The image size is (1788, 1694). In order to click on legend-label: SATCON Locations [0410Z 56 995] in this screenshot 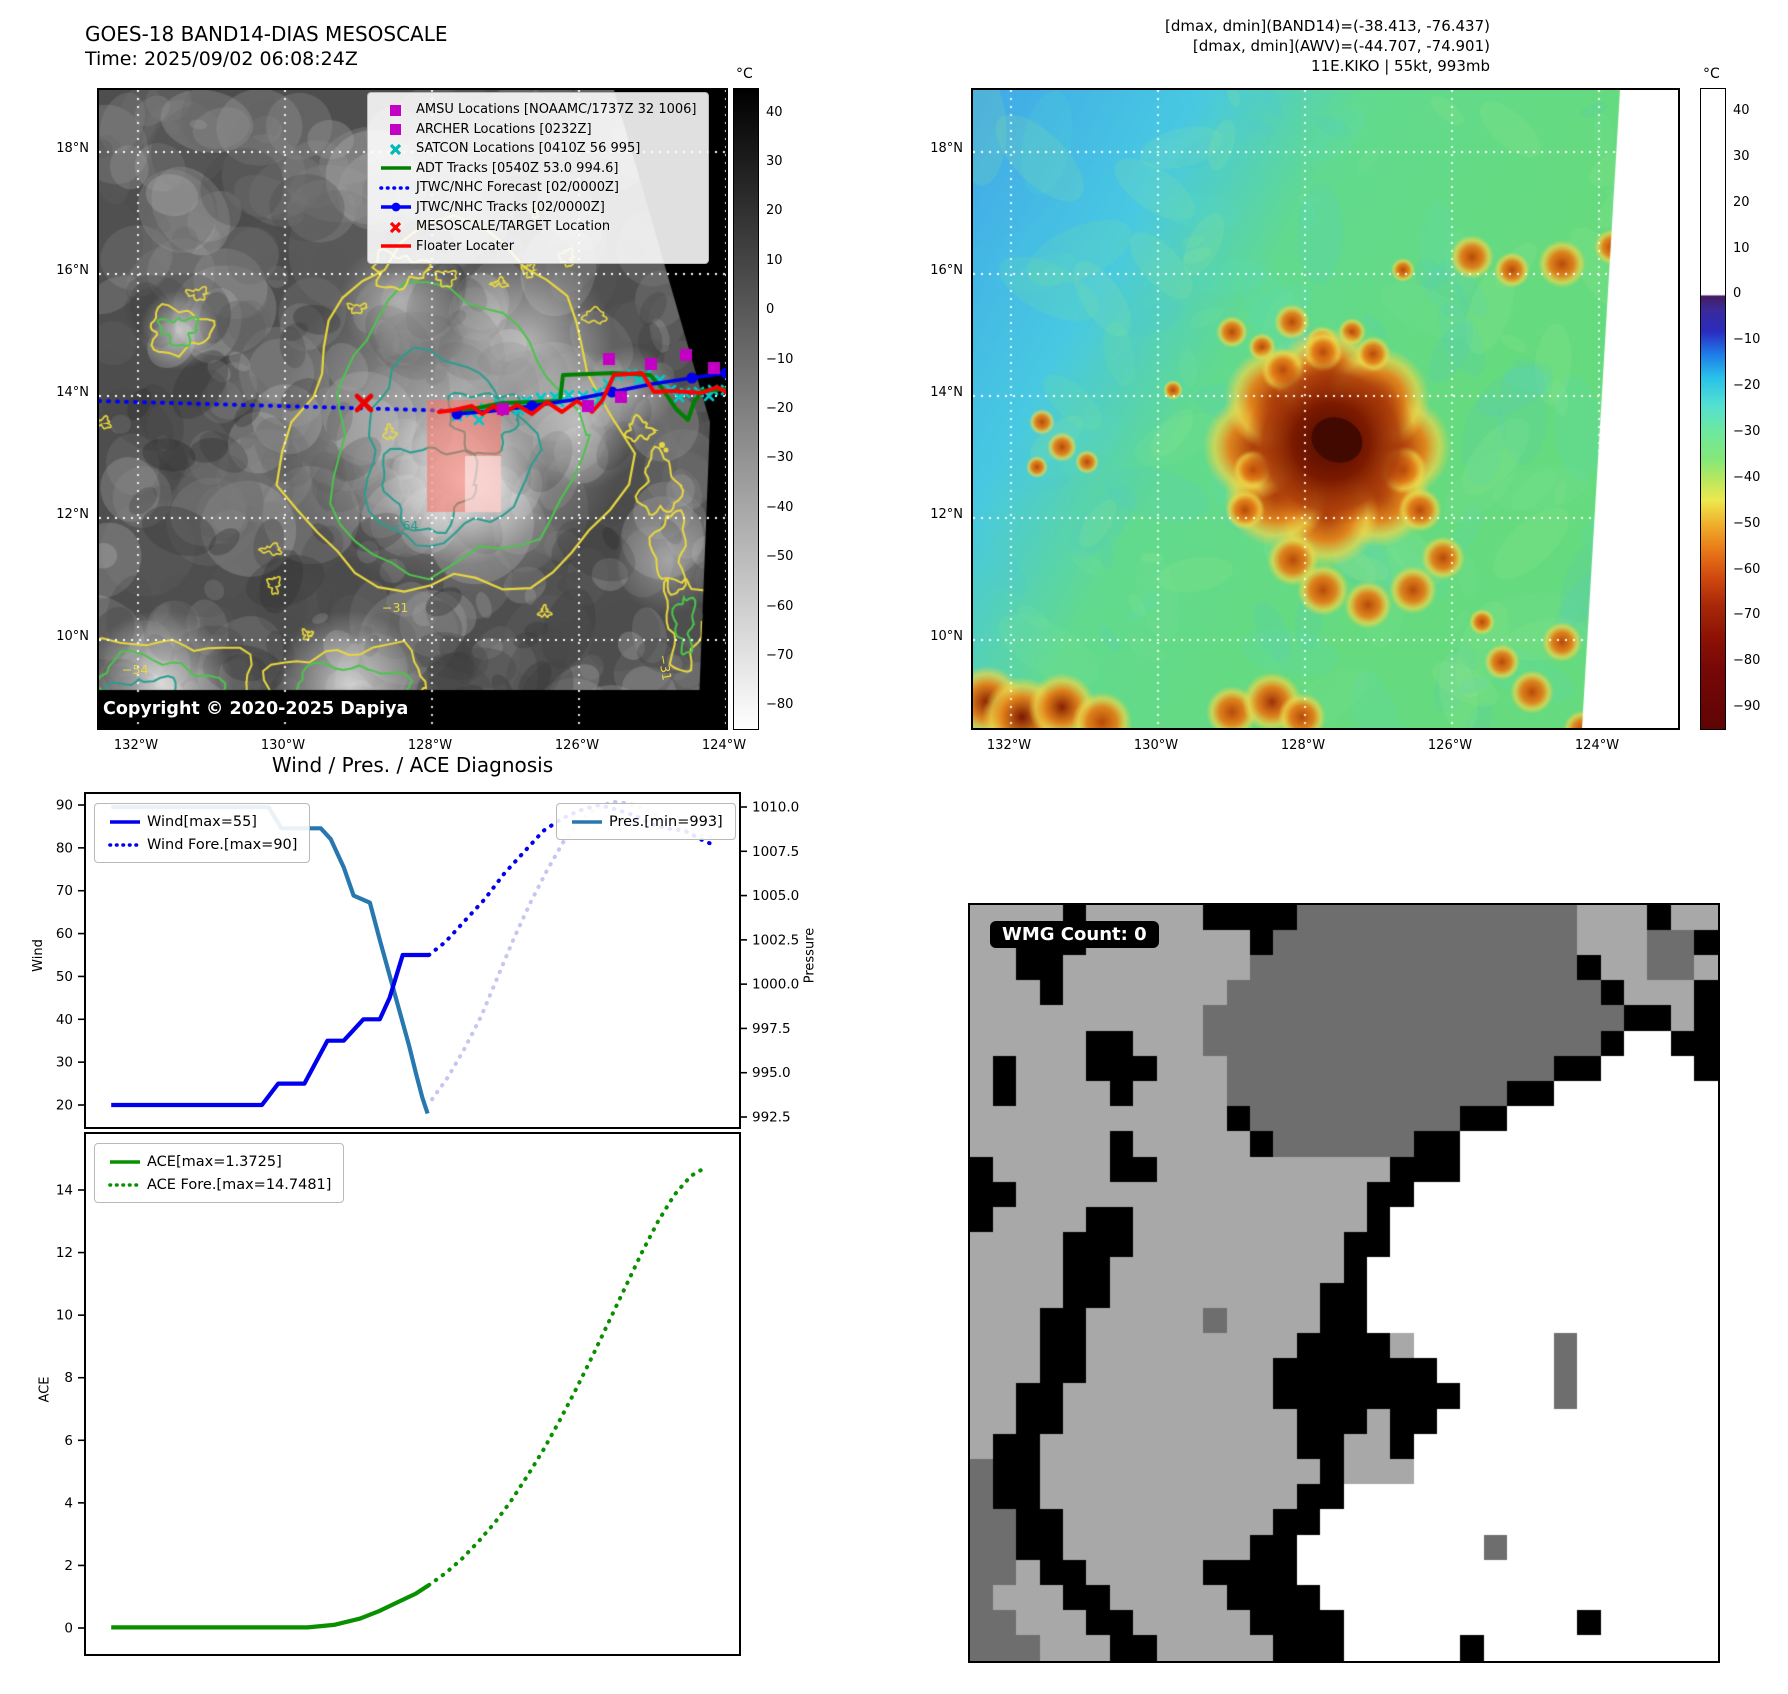, I will do `click(528, 149)`.